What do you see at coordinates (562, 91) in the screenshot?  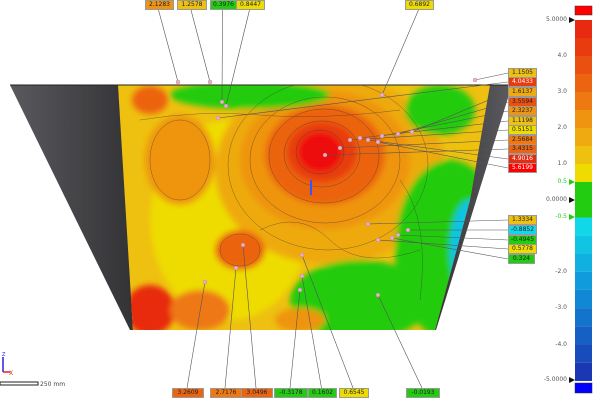 I see `legend-tick-label: 3.0` at bounding box center [562, 91].